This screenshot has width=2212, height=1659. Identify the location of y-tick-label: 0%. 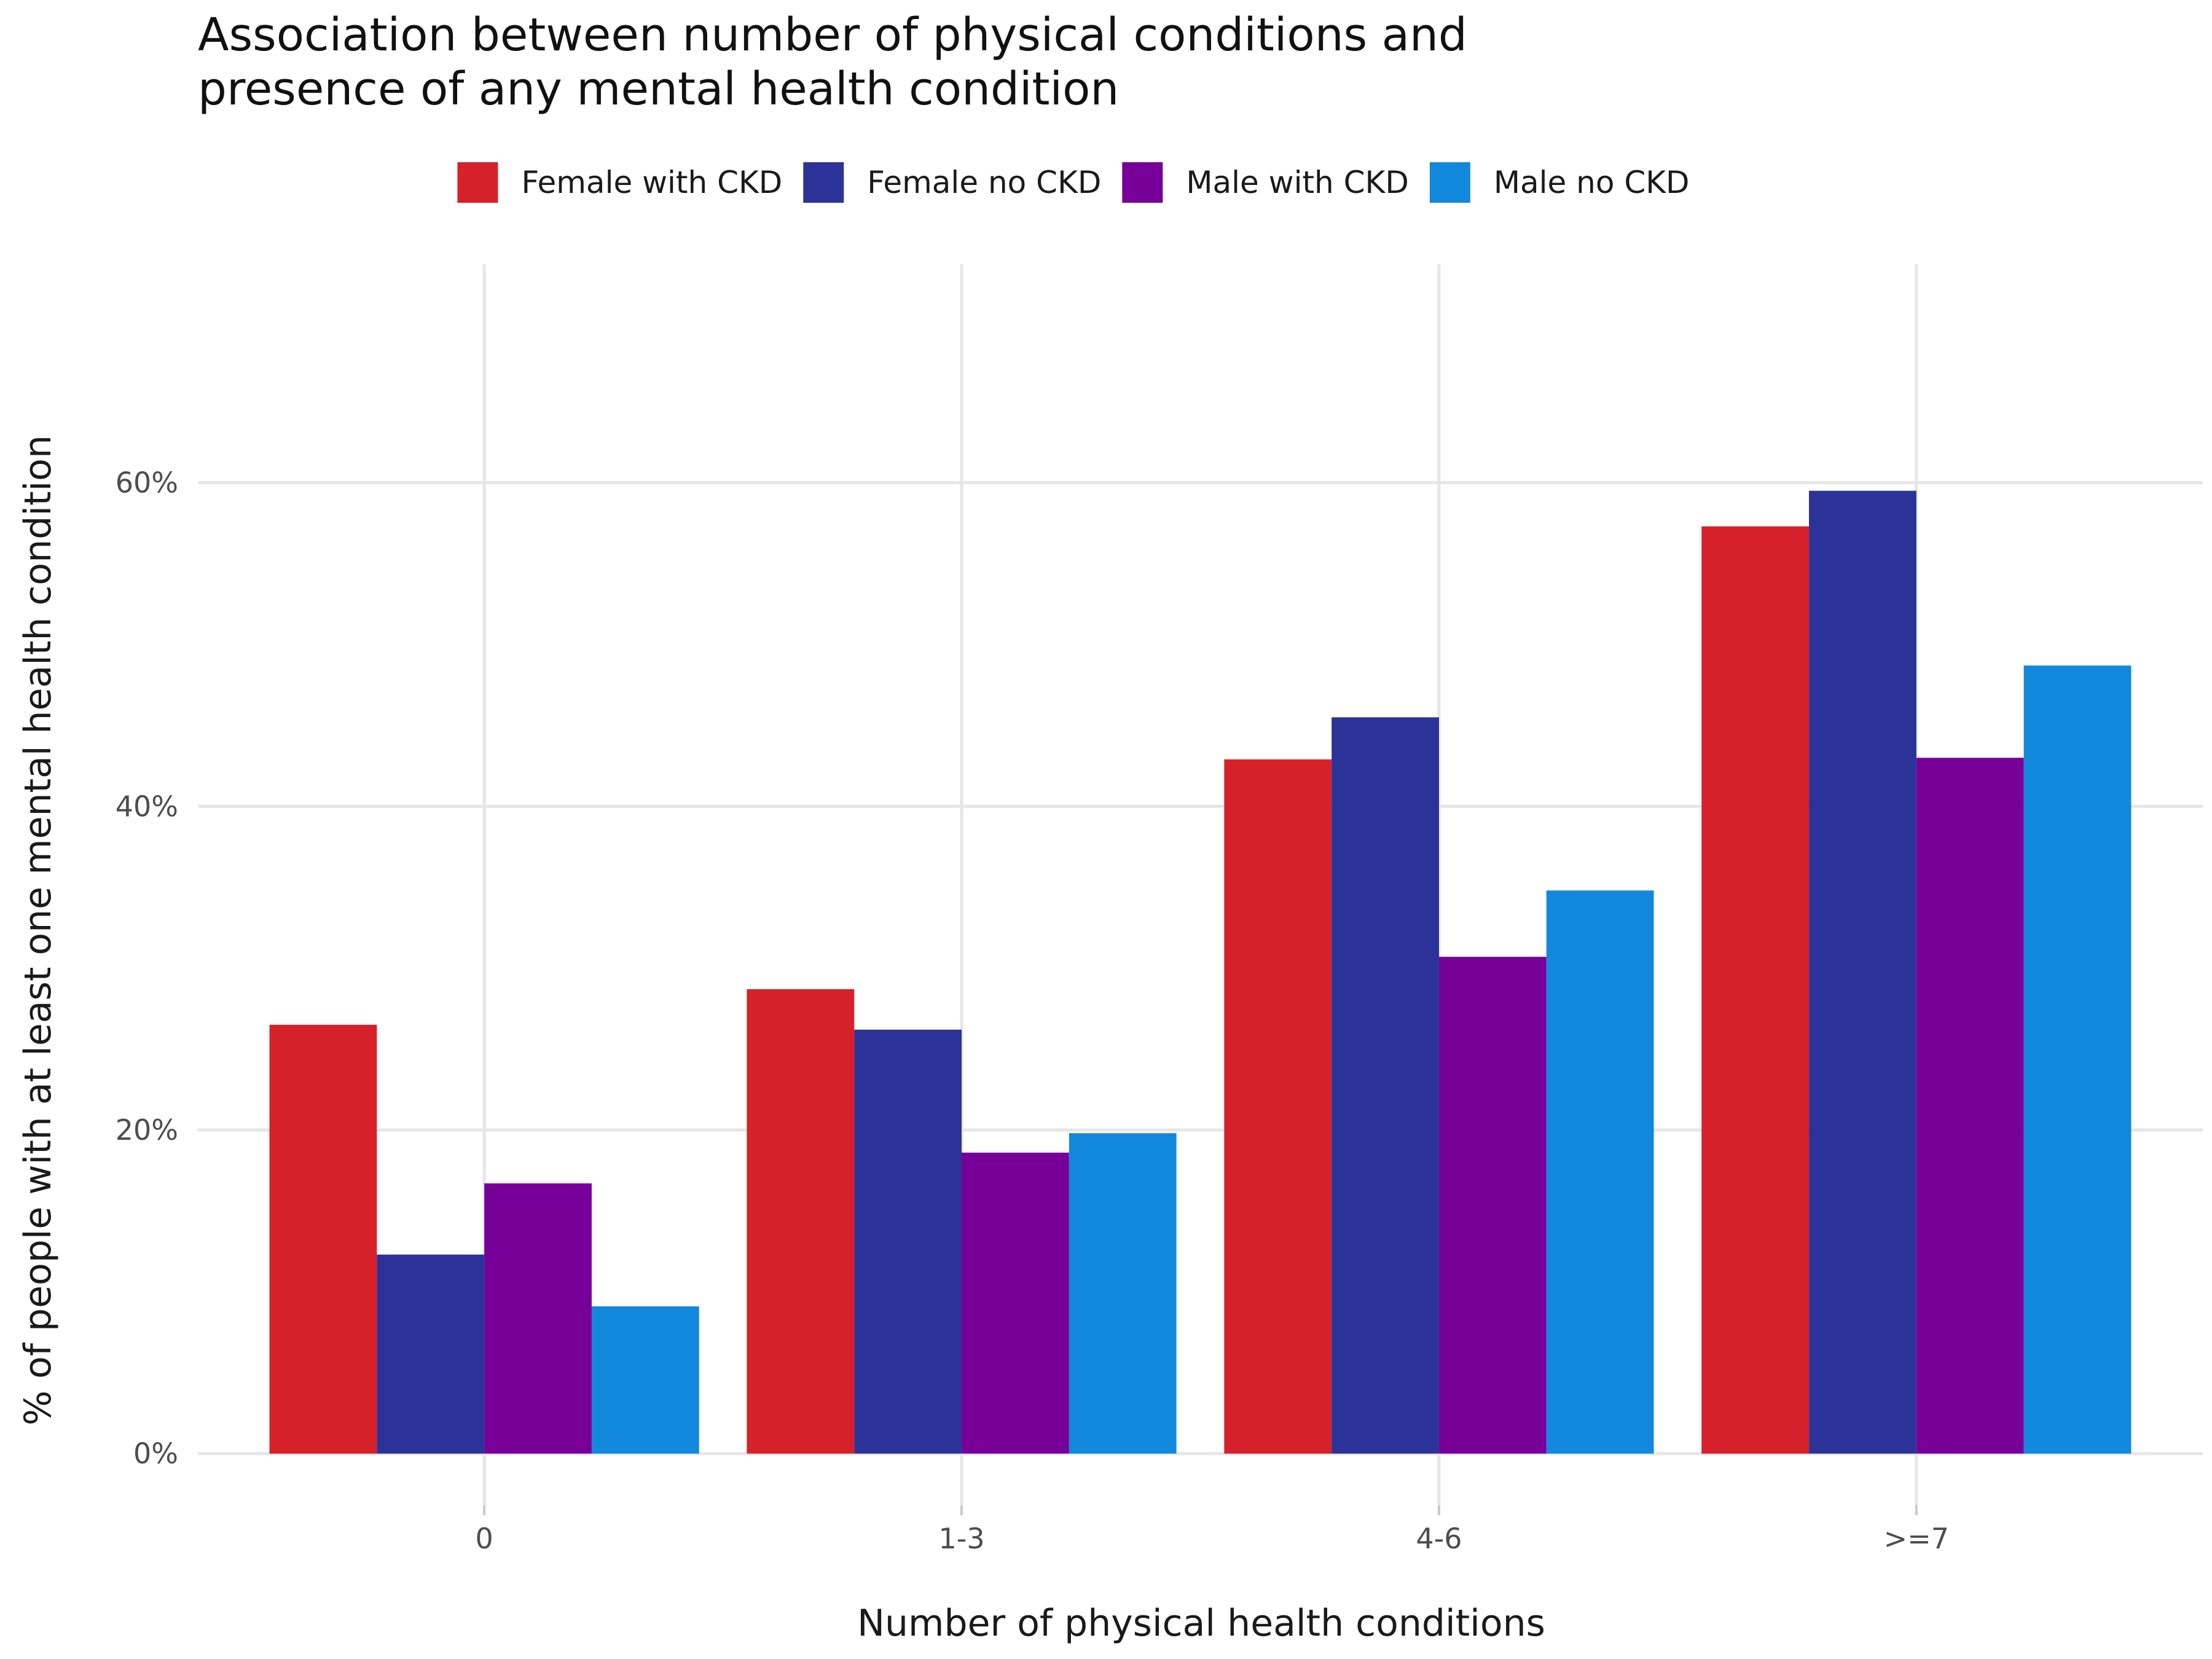
(155, 1453).